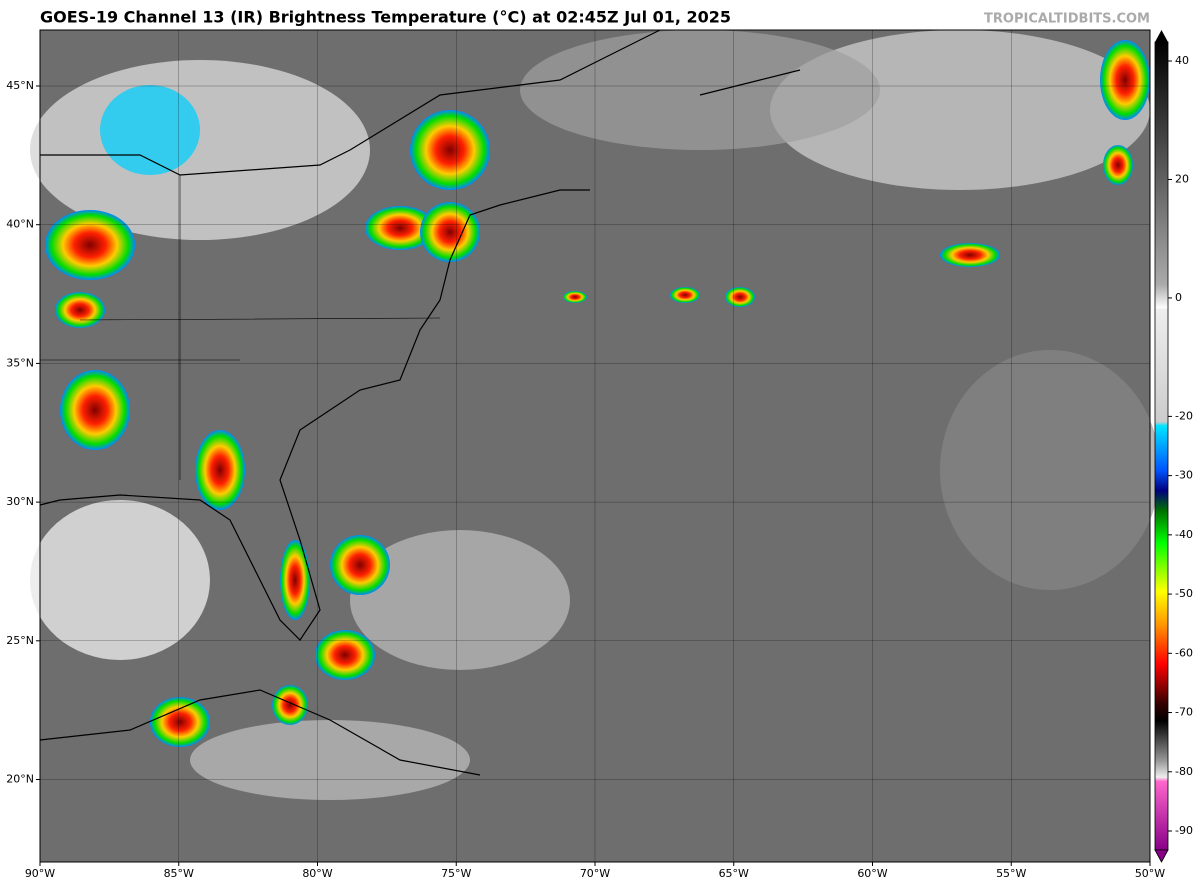 The width and height of the screenshot is (1200, 889). Describe the element at coordinates (1178, 297) in the screenshot. I see `colorbar-label: 0` at that location.